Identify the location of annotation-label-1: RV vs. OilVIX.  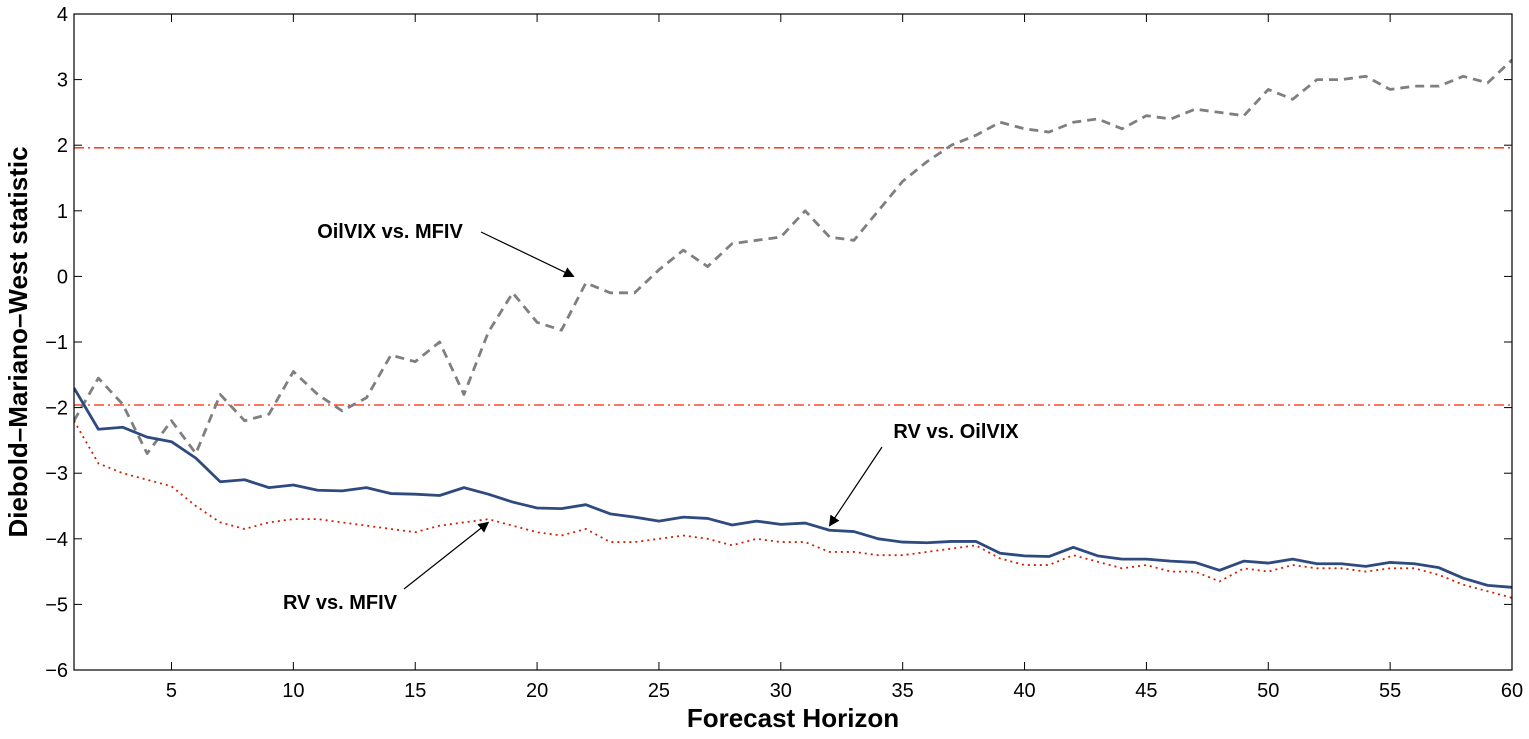
(956, 432).